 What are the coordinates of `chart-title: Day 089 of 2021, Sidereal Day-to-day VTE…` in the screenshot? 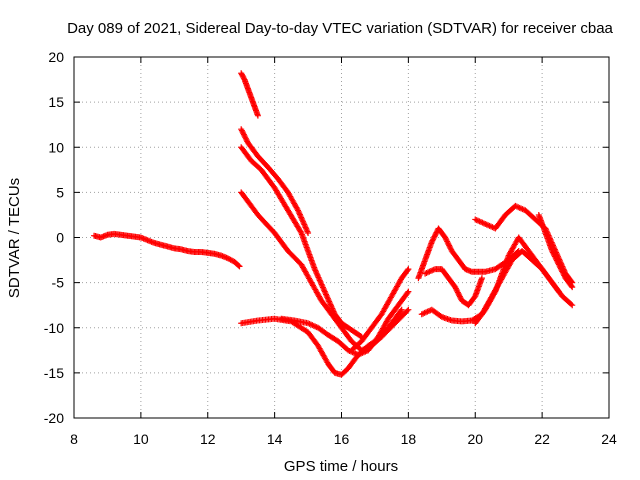 It's located at (340, 28).